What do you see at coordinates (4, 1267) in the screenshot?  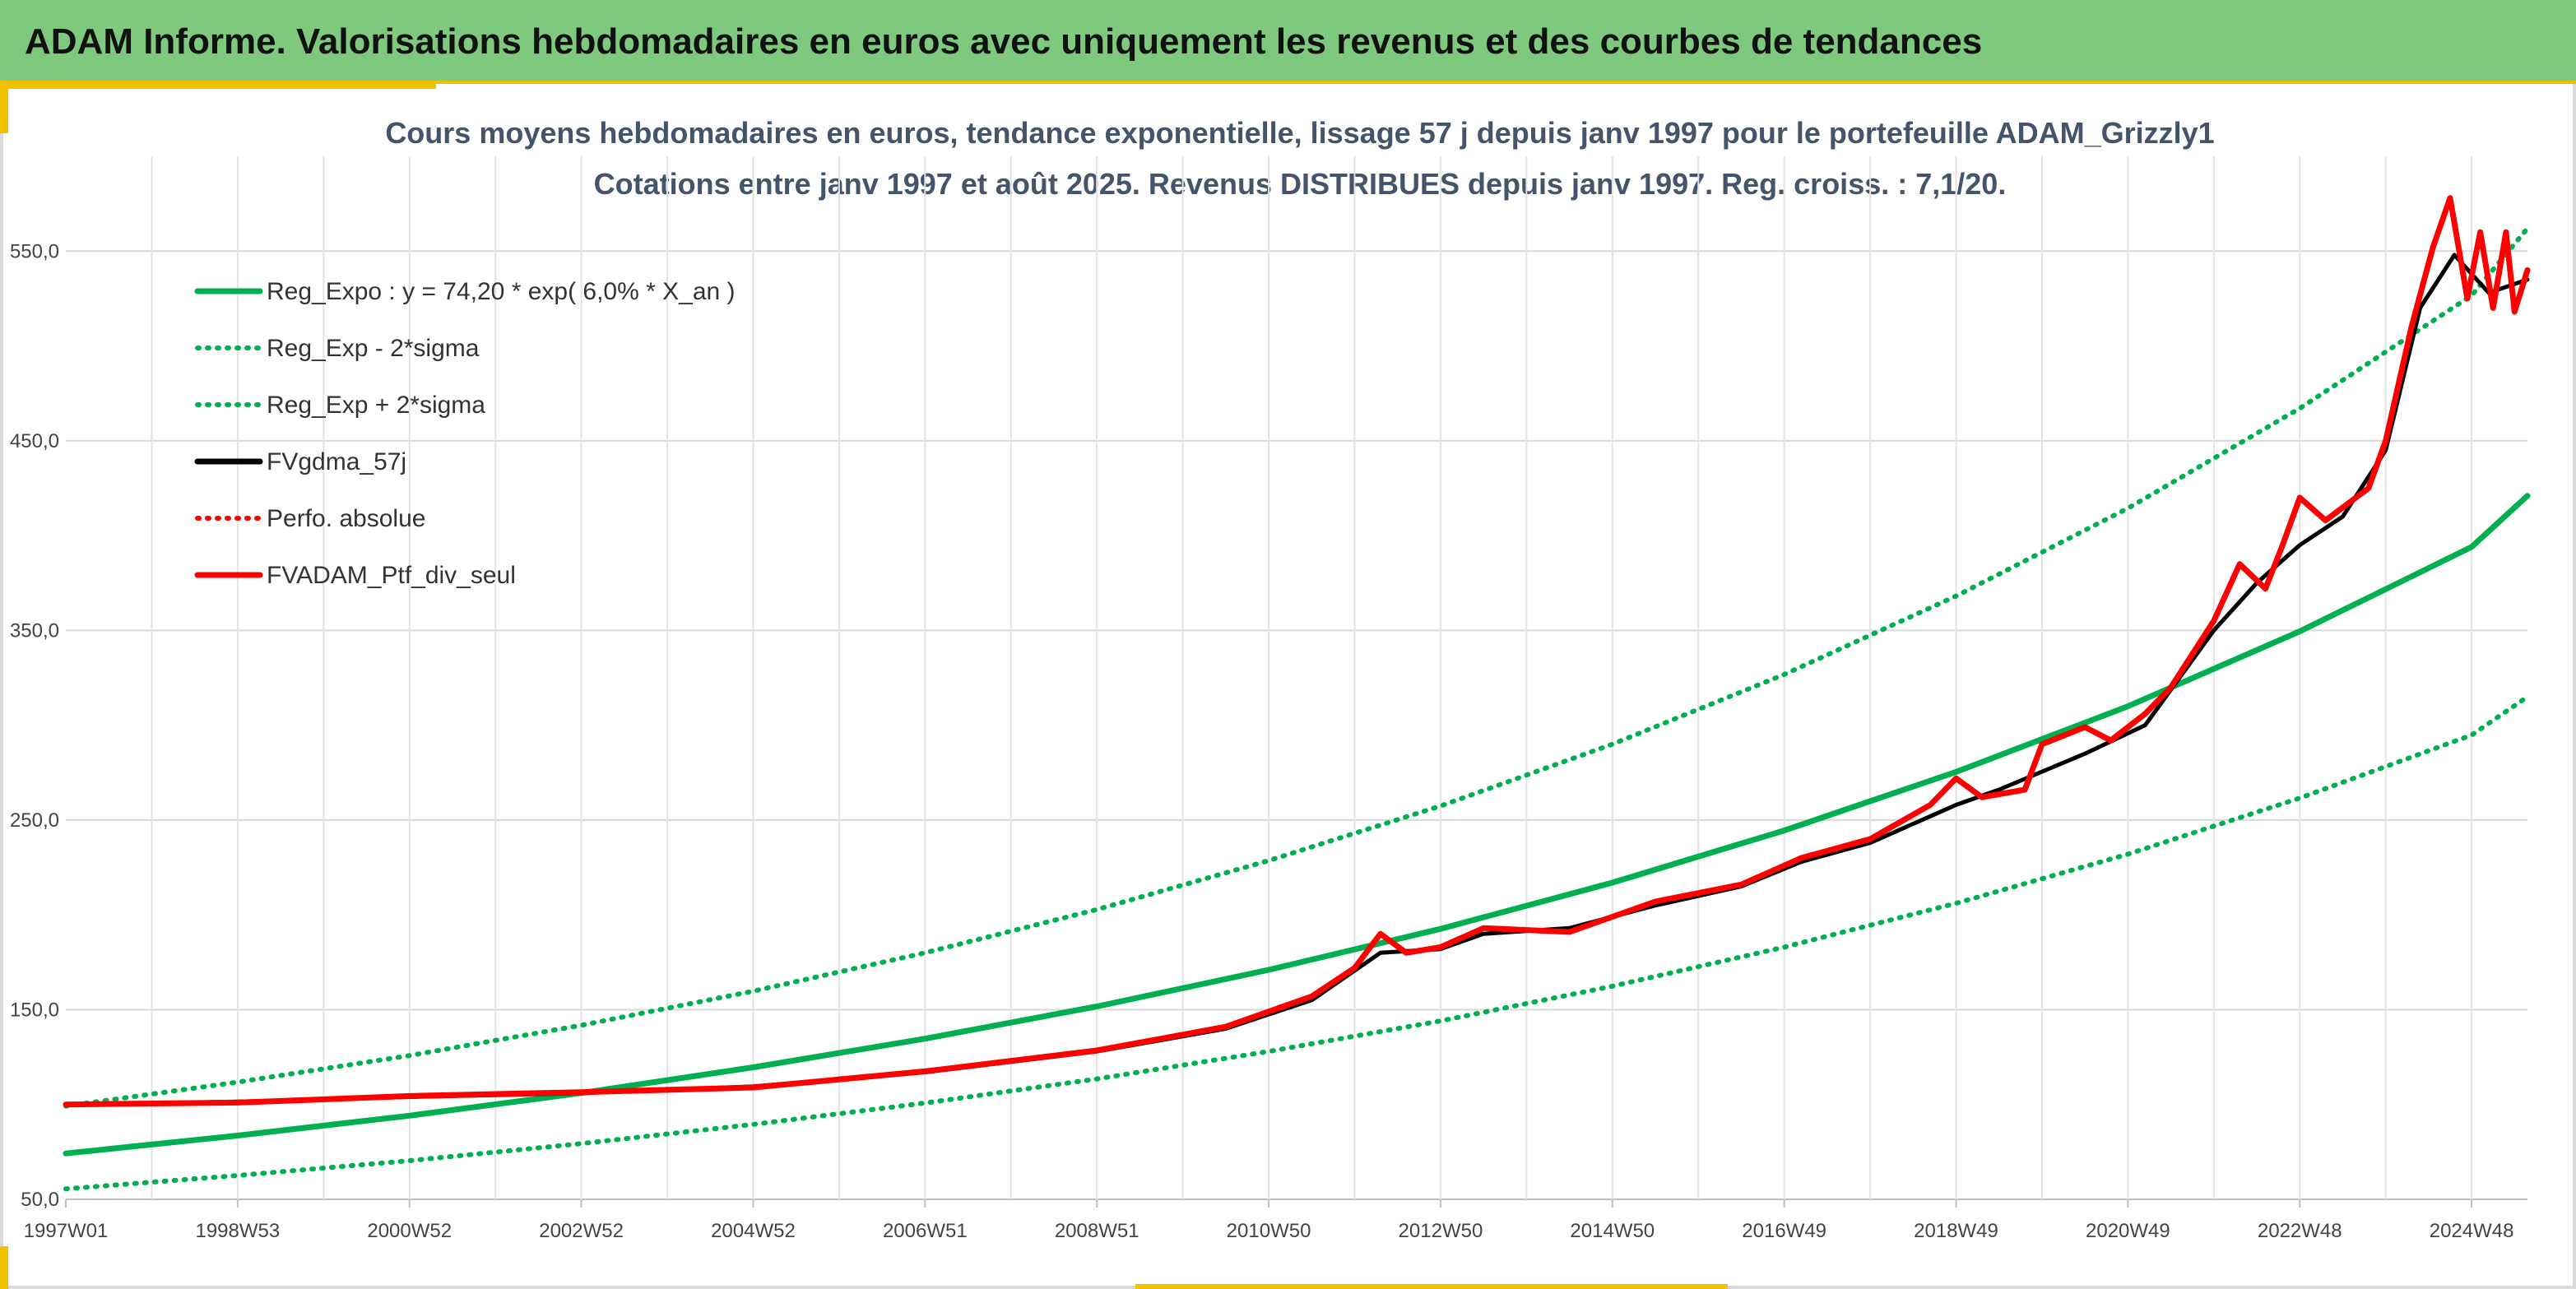 I see `corner-accent-bottom-left` at bounding box center [4, 1267].